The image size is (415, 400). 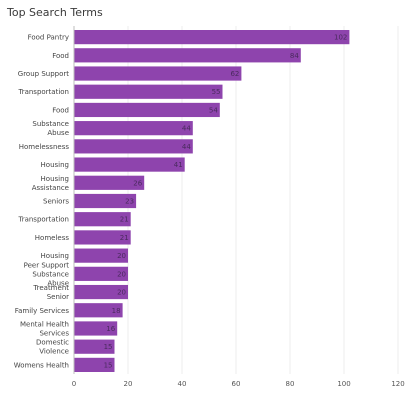 What do you see at coordinates (290, 384) in the screenshot?
I see `x-tick-label-4: 80` at bounding box center [290, 384].